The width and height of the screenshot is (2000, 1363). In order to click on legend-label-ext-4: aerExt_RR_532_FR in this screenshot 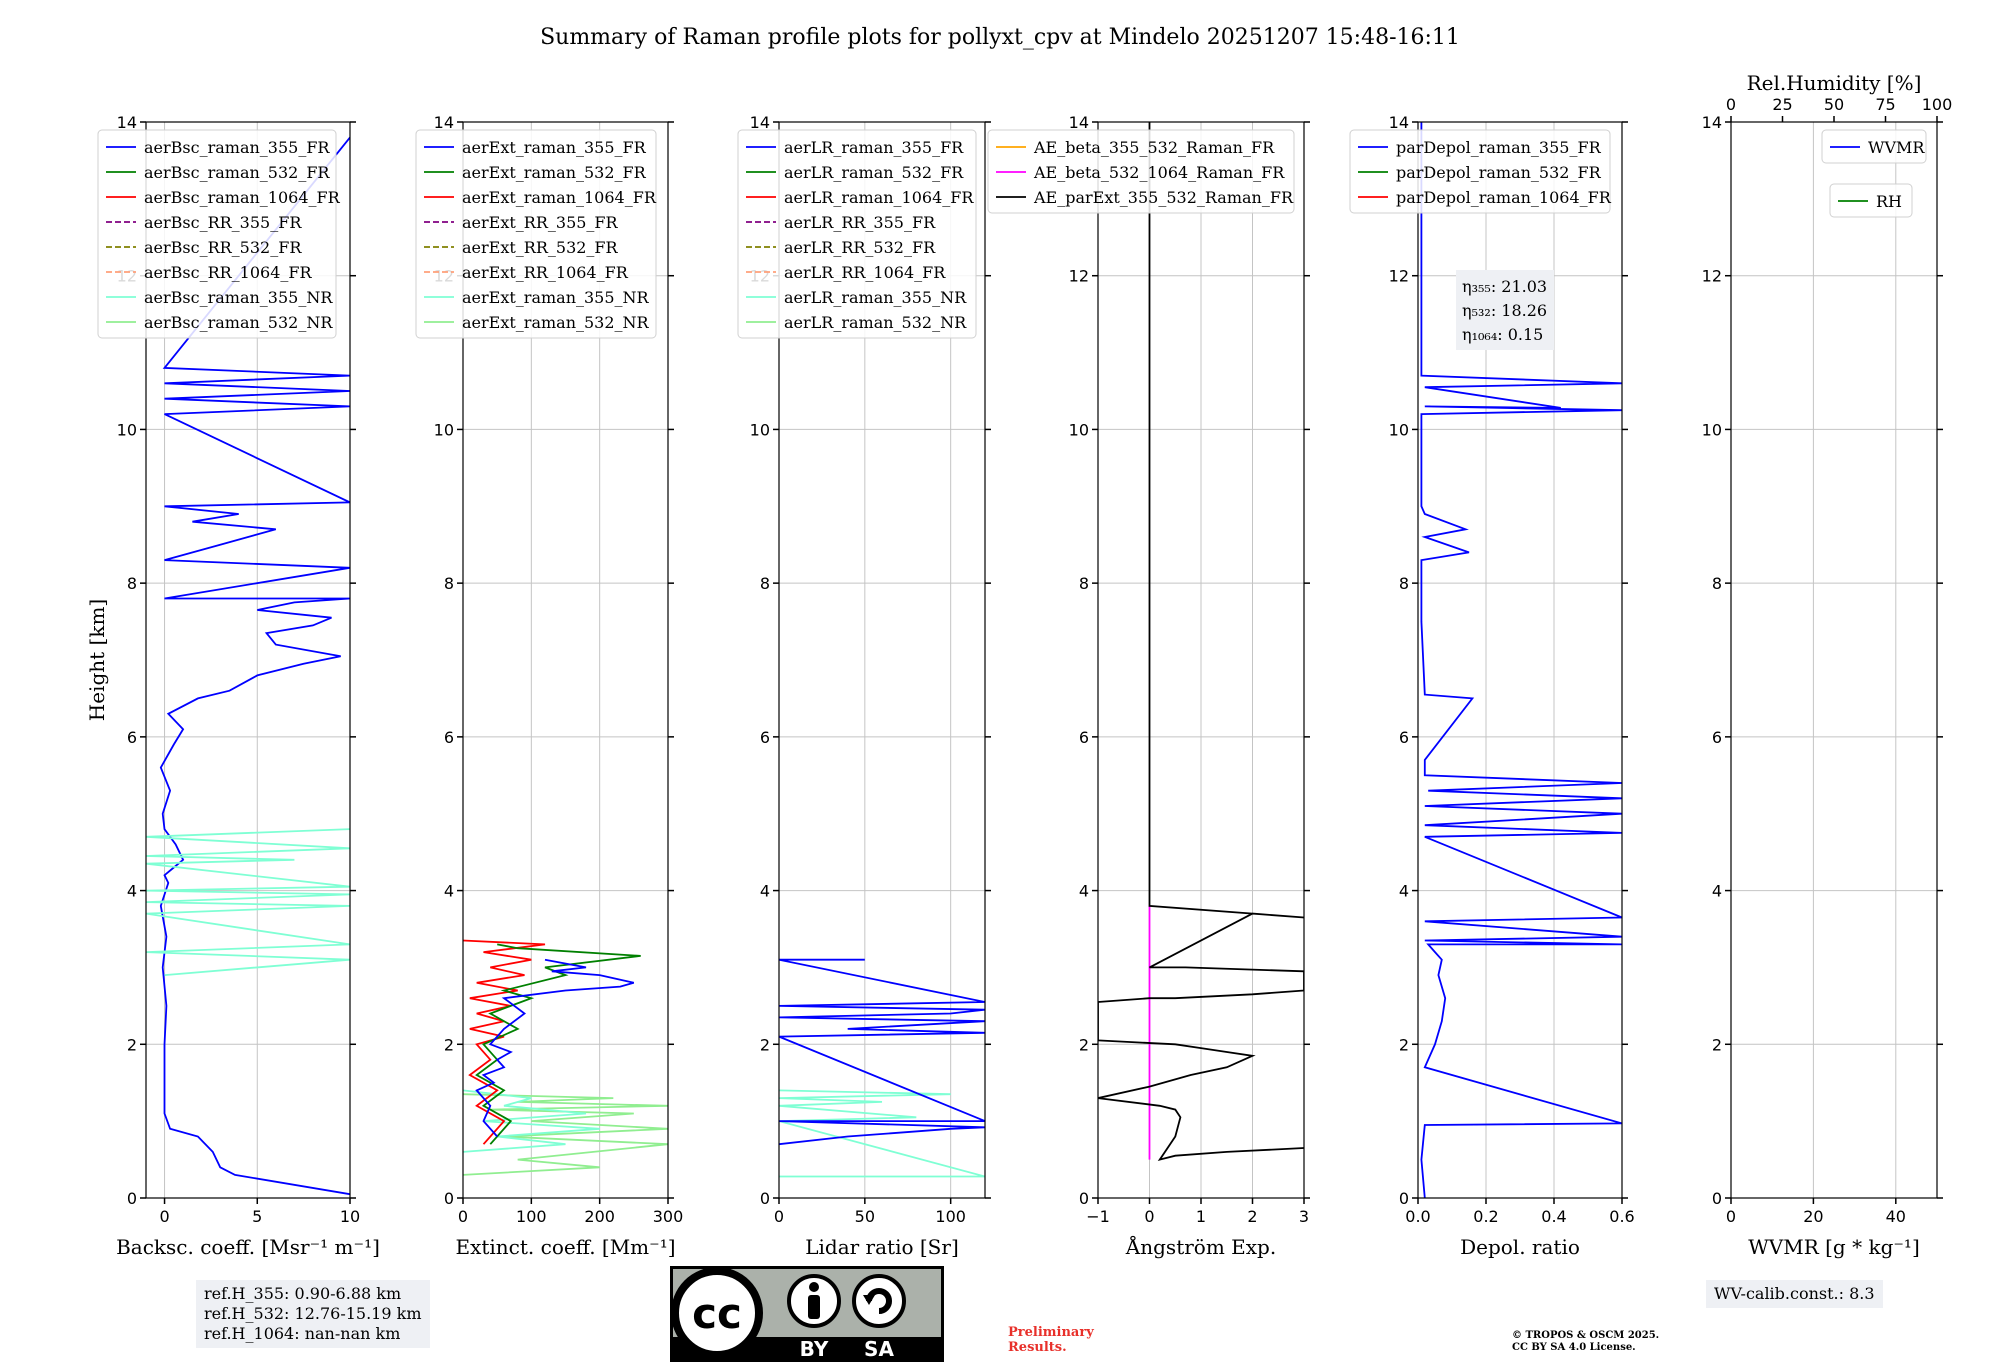, I will do `click(540, 247)`.